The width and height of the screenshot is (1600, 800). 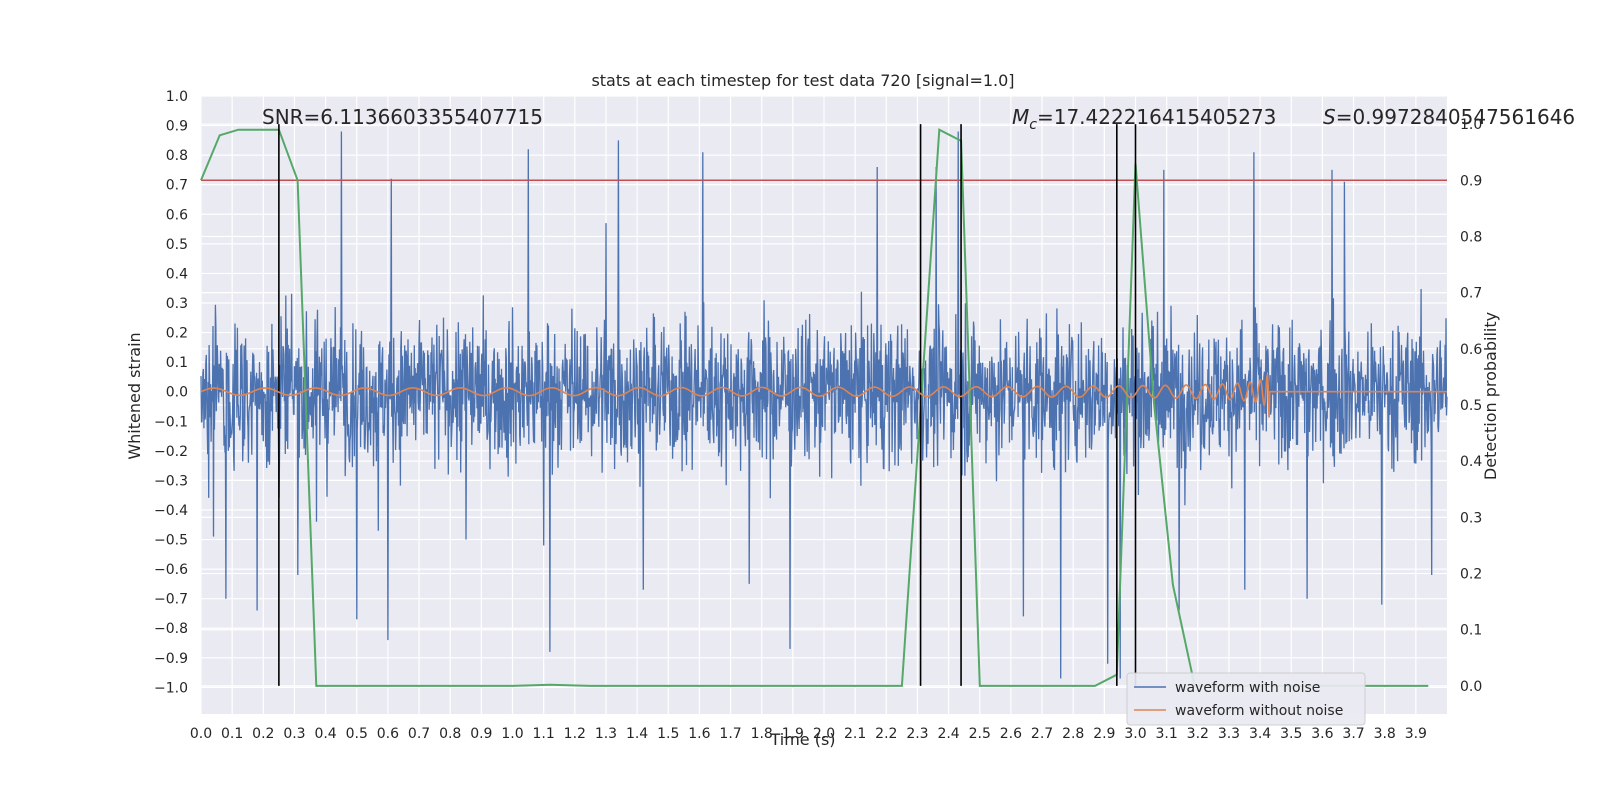 What do you see at coordinates (606, 734) in the screenshot?
I see `x-tick-label: 1.3` at bounding box center [606, 734].